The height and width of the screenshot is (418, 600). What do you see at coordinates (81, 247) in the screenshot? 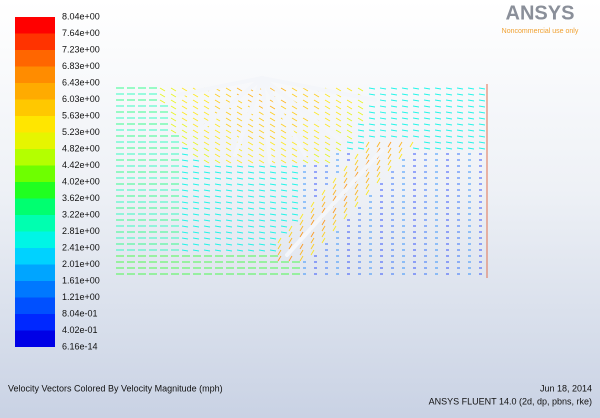
I see `colorbar-label: 2.41e+00` at bounding box center [81, 247].